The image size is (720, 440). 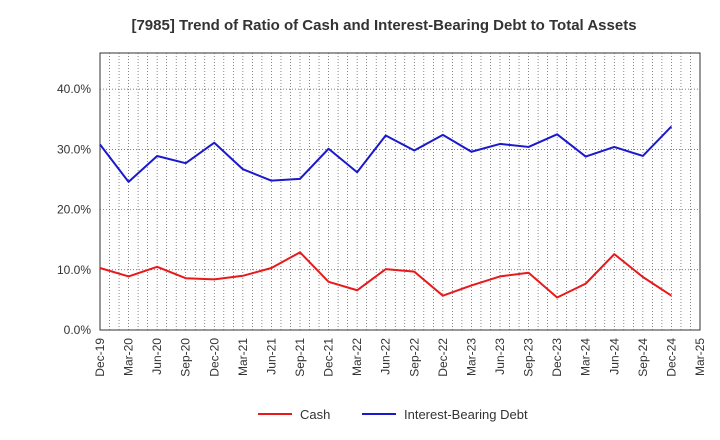 I want to click on x-tick-label: Dec-22, so click(x=443, y=357).